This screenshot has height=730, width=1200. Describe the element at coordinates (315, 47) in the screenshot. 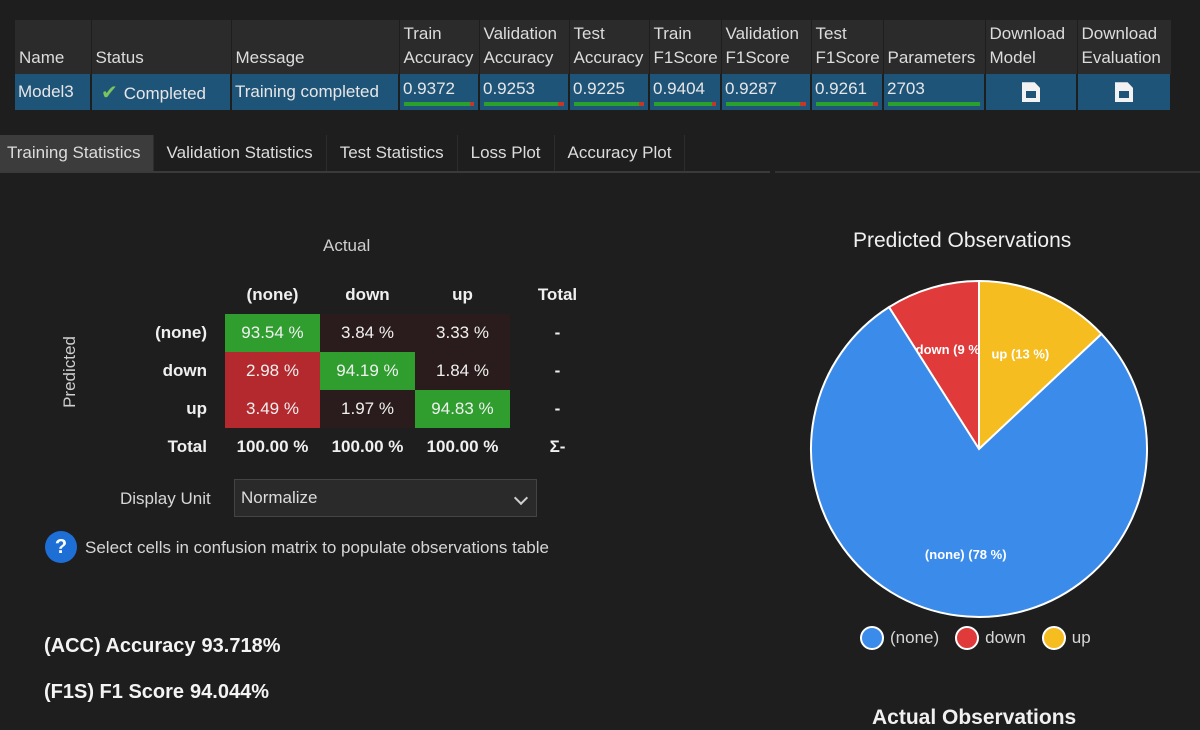

I see `column-header: Message` at that location.